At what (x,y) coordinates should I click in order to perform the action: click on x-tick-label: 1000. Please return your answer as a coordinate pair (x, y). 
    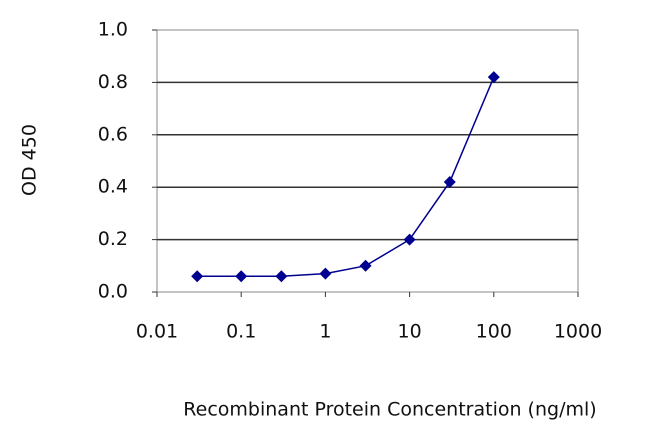
    Looking at the image, I should click on (578, 332).